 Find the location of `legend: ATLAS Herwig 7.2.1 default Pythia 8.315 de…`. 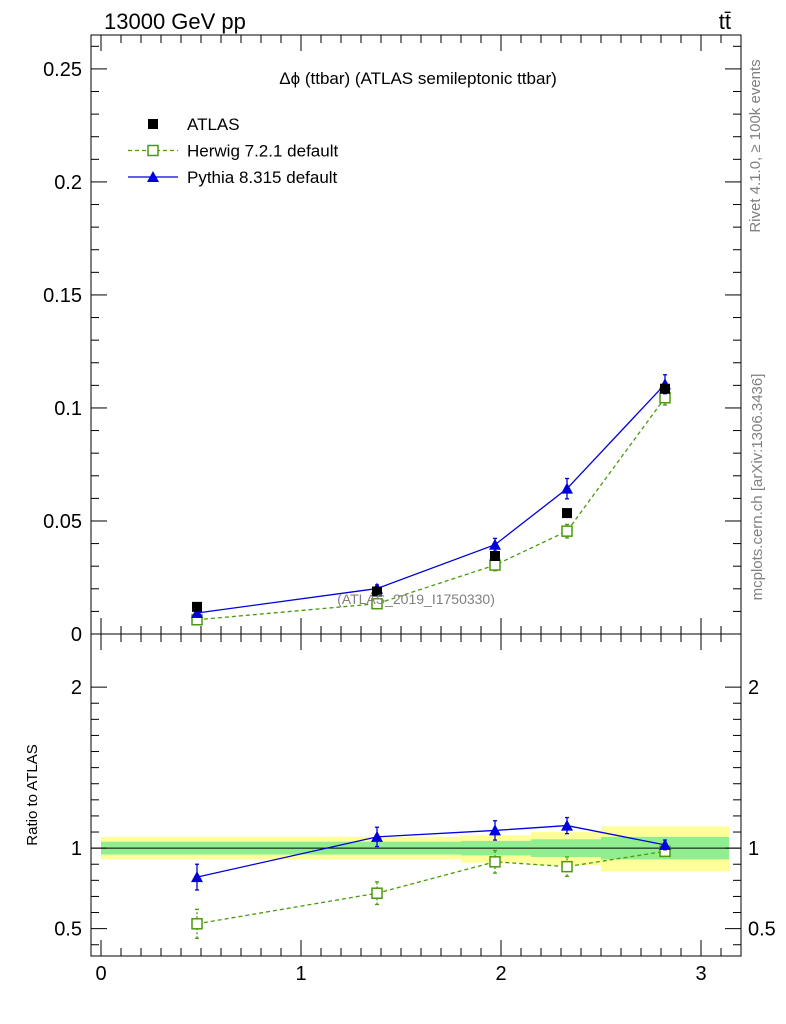

legend: ATLAS Herwig 7.2.1 default Pythia 8.315 de… is located at coordinates (233, 151).